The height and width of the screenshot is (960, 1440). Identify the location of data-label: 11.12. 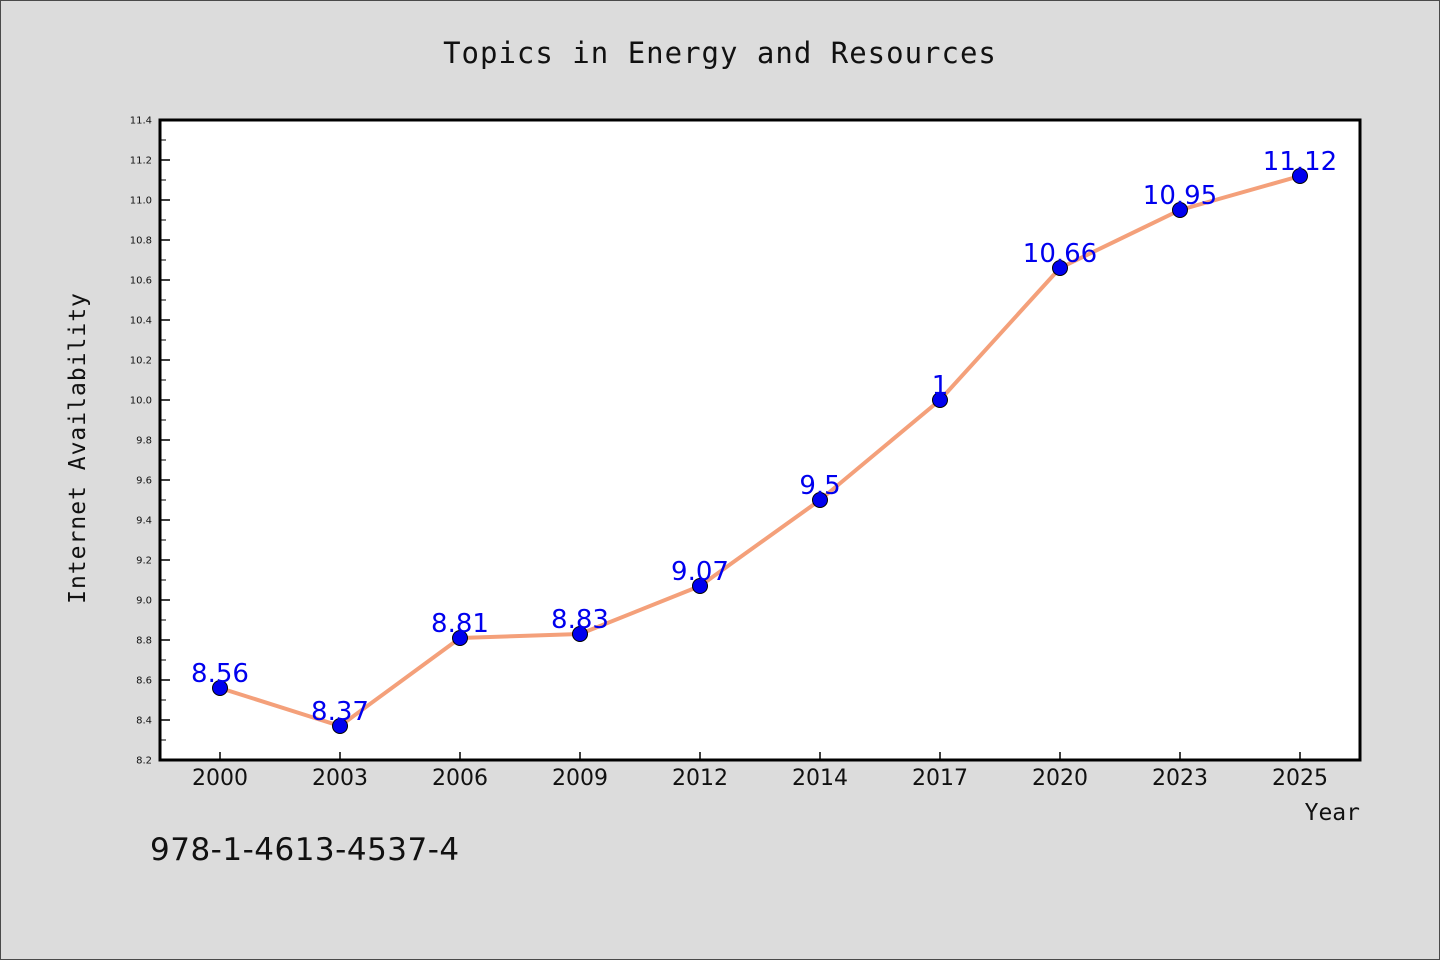
(1300, 162).